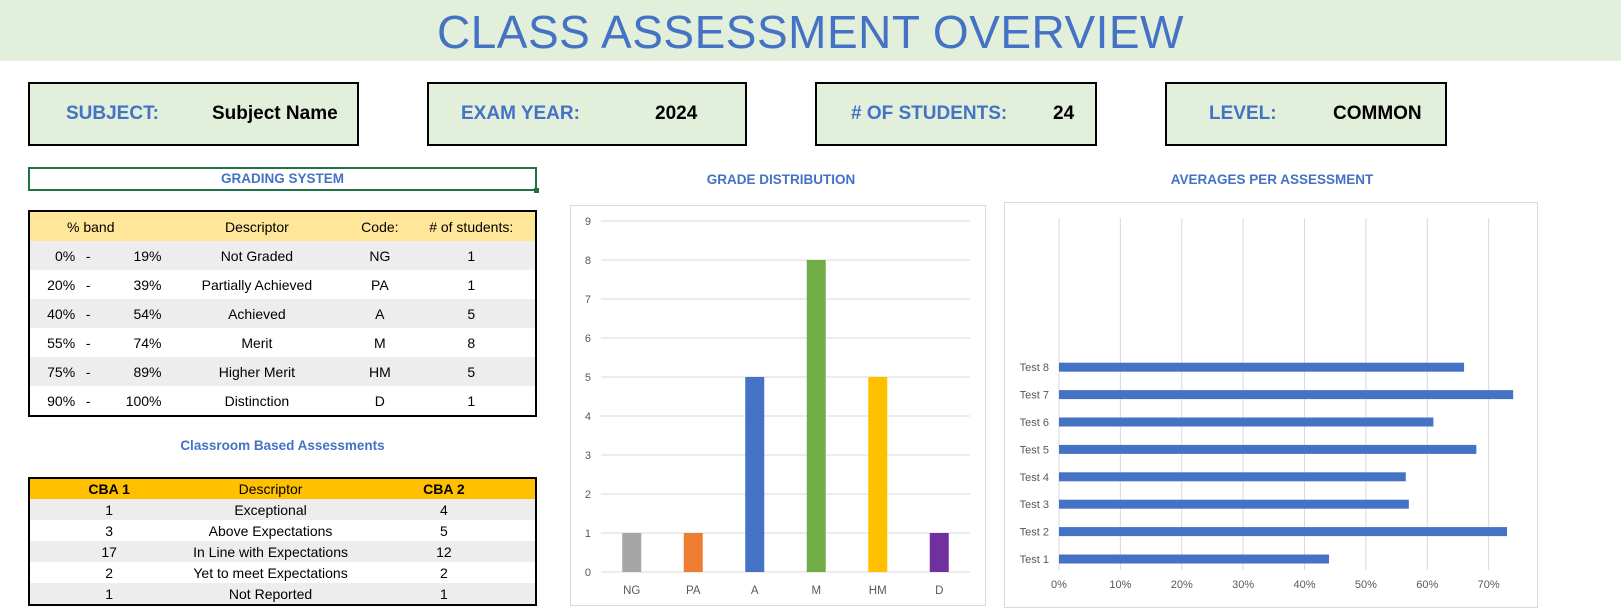 This screenshot has width=1621, height=612. What do you see at coordinates (61, 342) in the screenshot?
I see `band-low: 55%` at bounding box center [61, 342].